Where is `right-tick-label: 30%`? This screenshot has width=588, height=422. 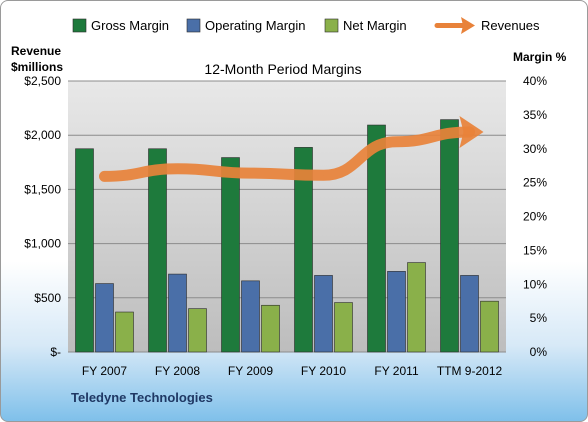 right-tick-label: 30% is located at coordinates (535, 149).